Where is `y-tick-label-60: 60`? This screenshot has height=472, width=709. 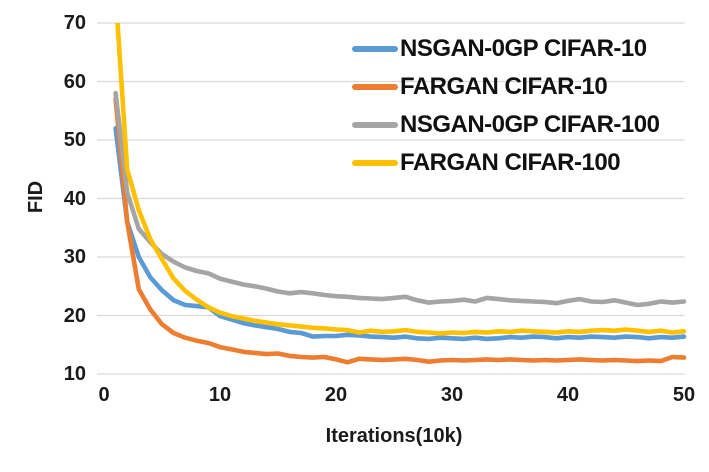 y-tick-label-60: 60 is located at coordinates (74, 81).